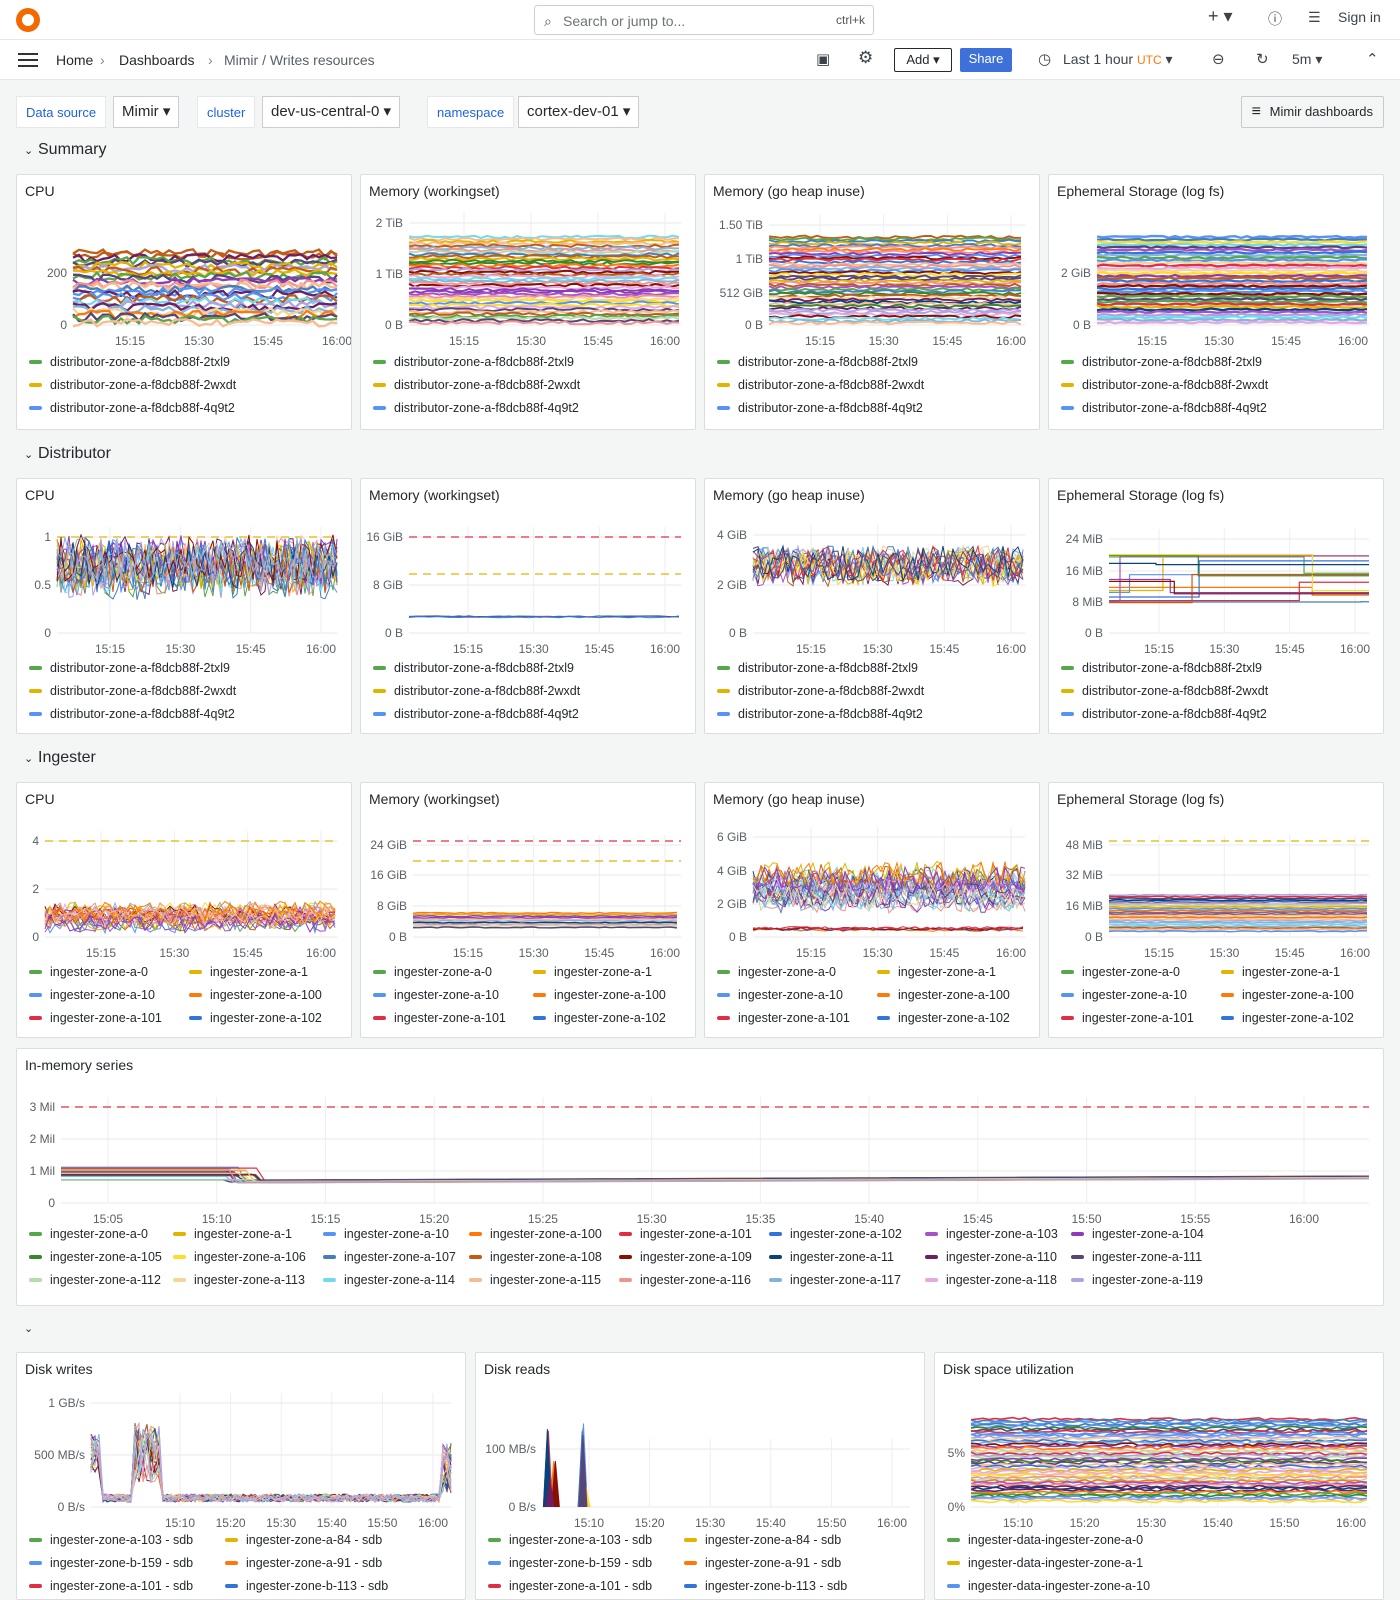  What do you see at coordinates (535, 1257) in the screenshot?
I see `legend-item: ingester-zone-a-108` at bounding box center [535, 1257].